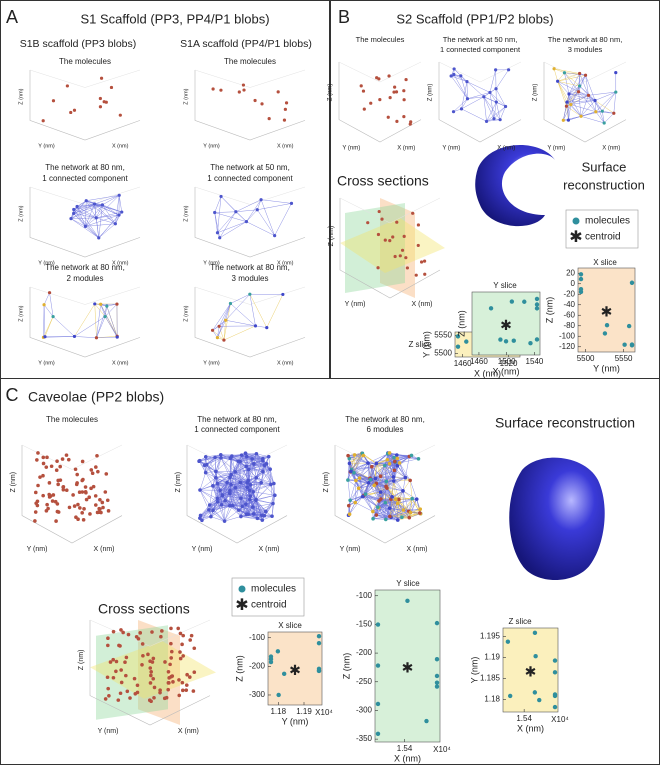 The height and width of the screenshot is (765, 660). I want to click on x-tick-label: 1.18, so click(278, 711).